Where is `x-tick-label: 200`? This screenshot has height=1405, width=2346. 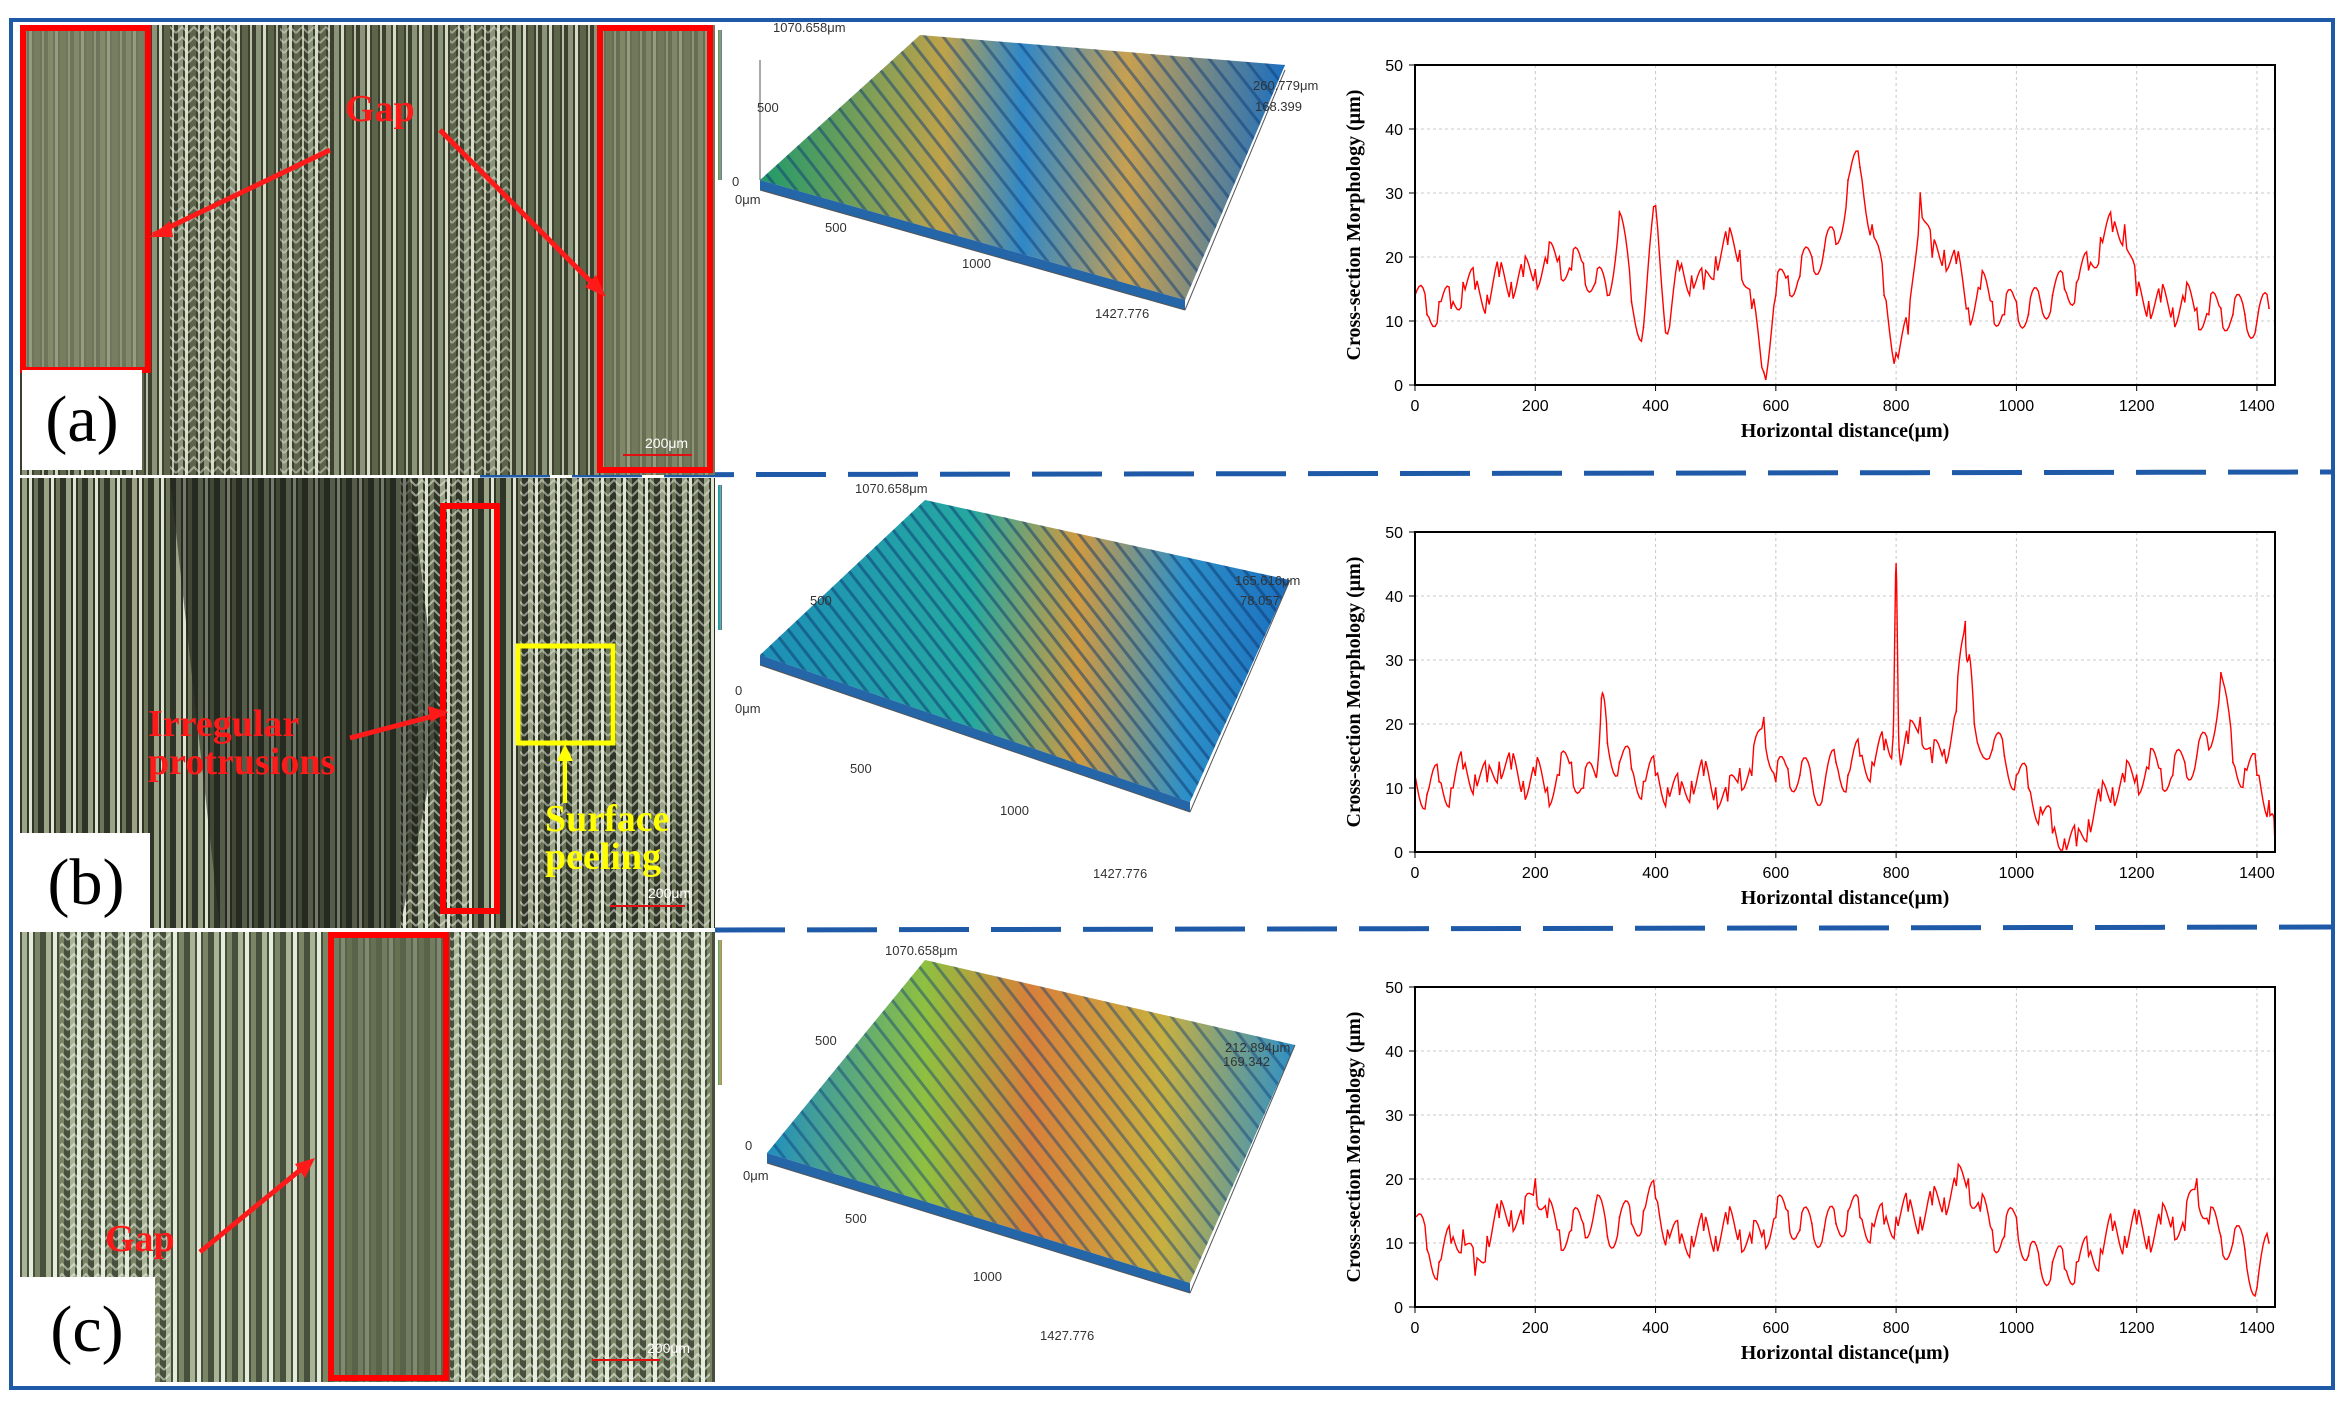
x-tick-label: 200 is located at coordinates (1535, 1328).